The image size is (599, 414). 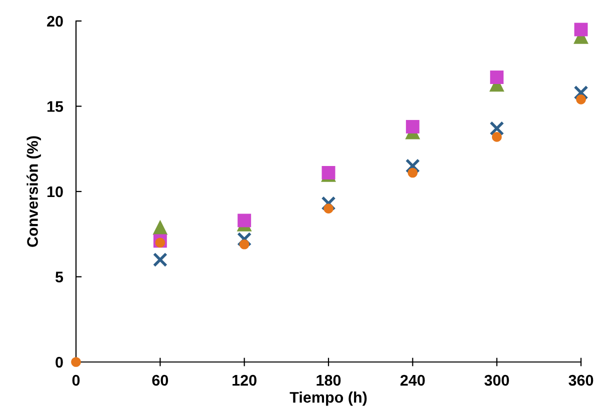 What do you see at coordinates (33, 191) in the screenshot?
I see `y-axis-title: Conversión (%)` at bounding box center [33, 191].